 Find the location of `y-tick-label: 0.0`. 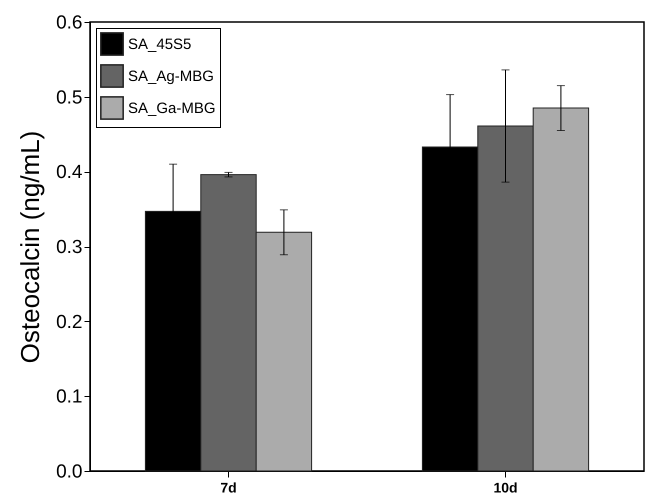

y-tick-label: 0.0 is located at coordinates (69, 472).